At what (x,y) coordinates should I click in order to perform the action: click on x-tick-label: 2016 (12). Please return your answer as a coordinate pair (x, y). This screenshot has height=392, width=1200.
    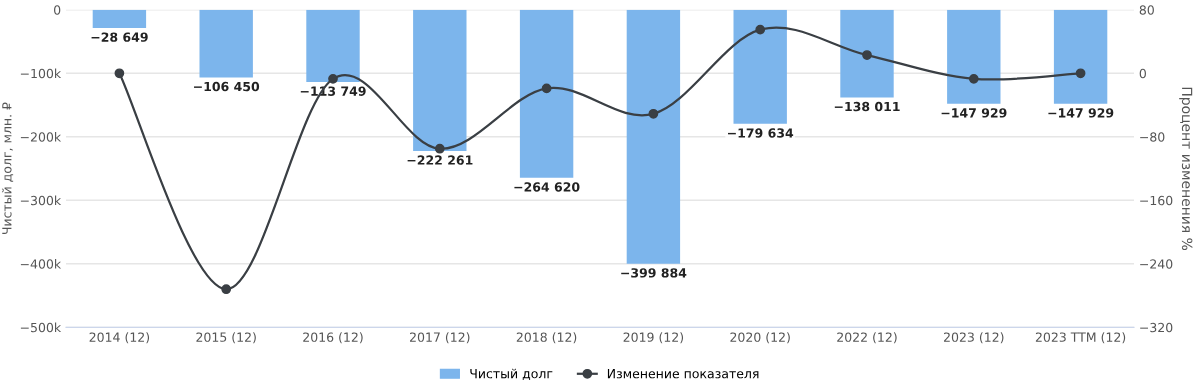
    Looking at the image, I should click on (333, 338).